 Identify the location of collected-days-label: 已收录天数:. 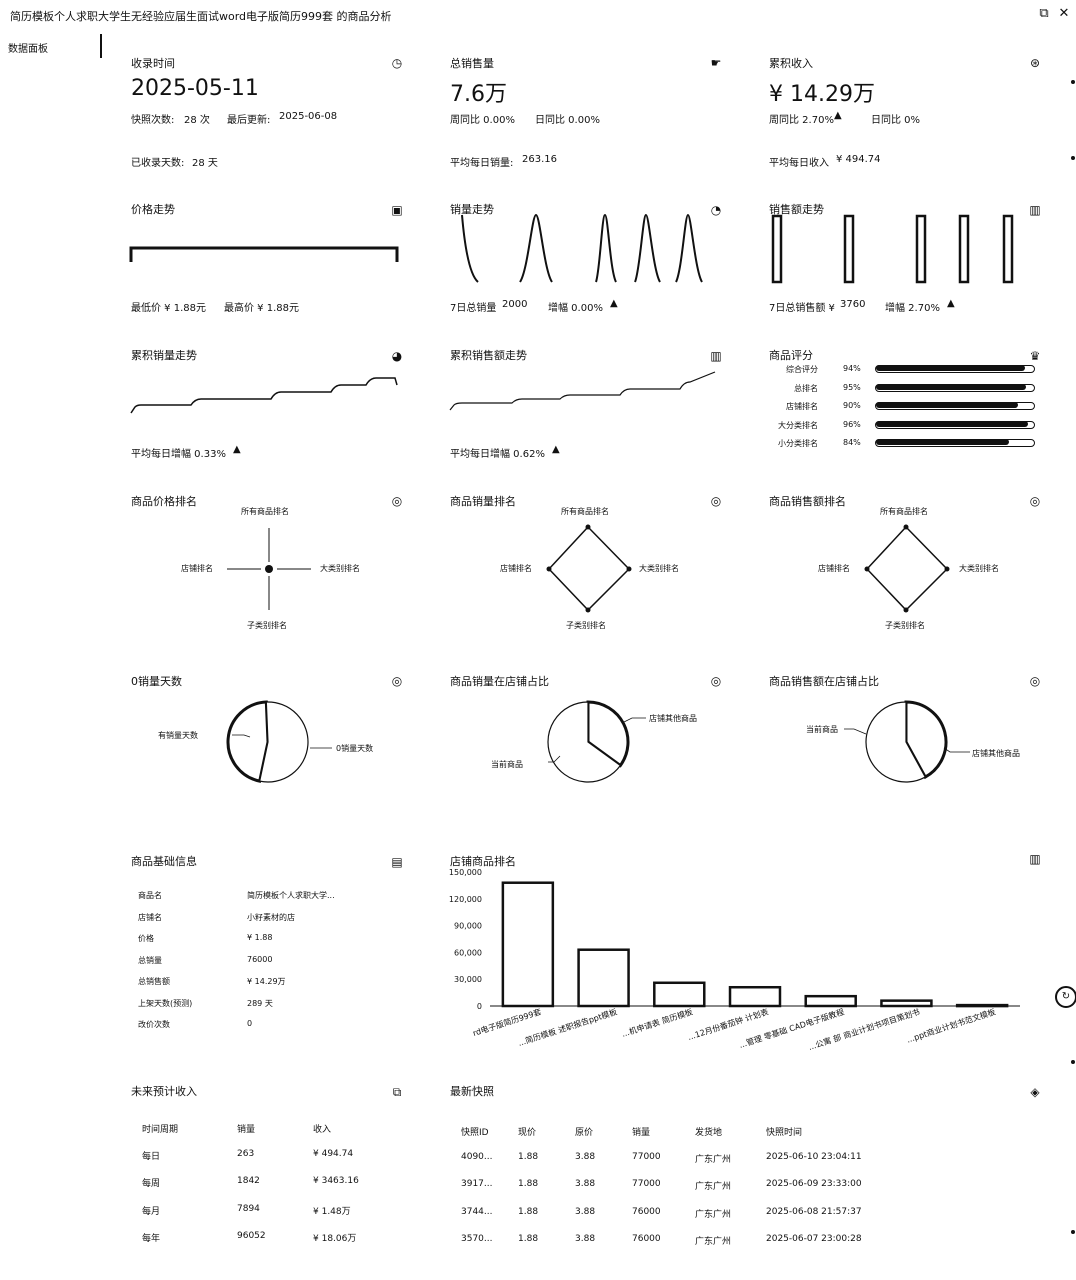
(158, 163).